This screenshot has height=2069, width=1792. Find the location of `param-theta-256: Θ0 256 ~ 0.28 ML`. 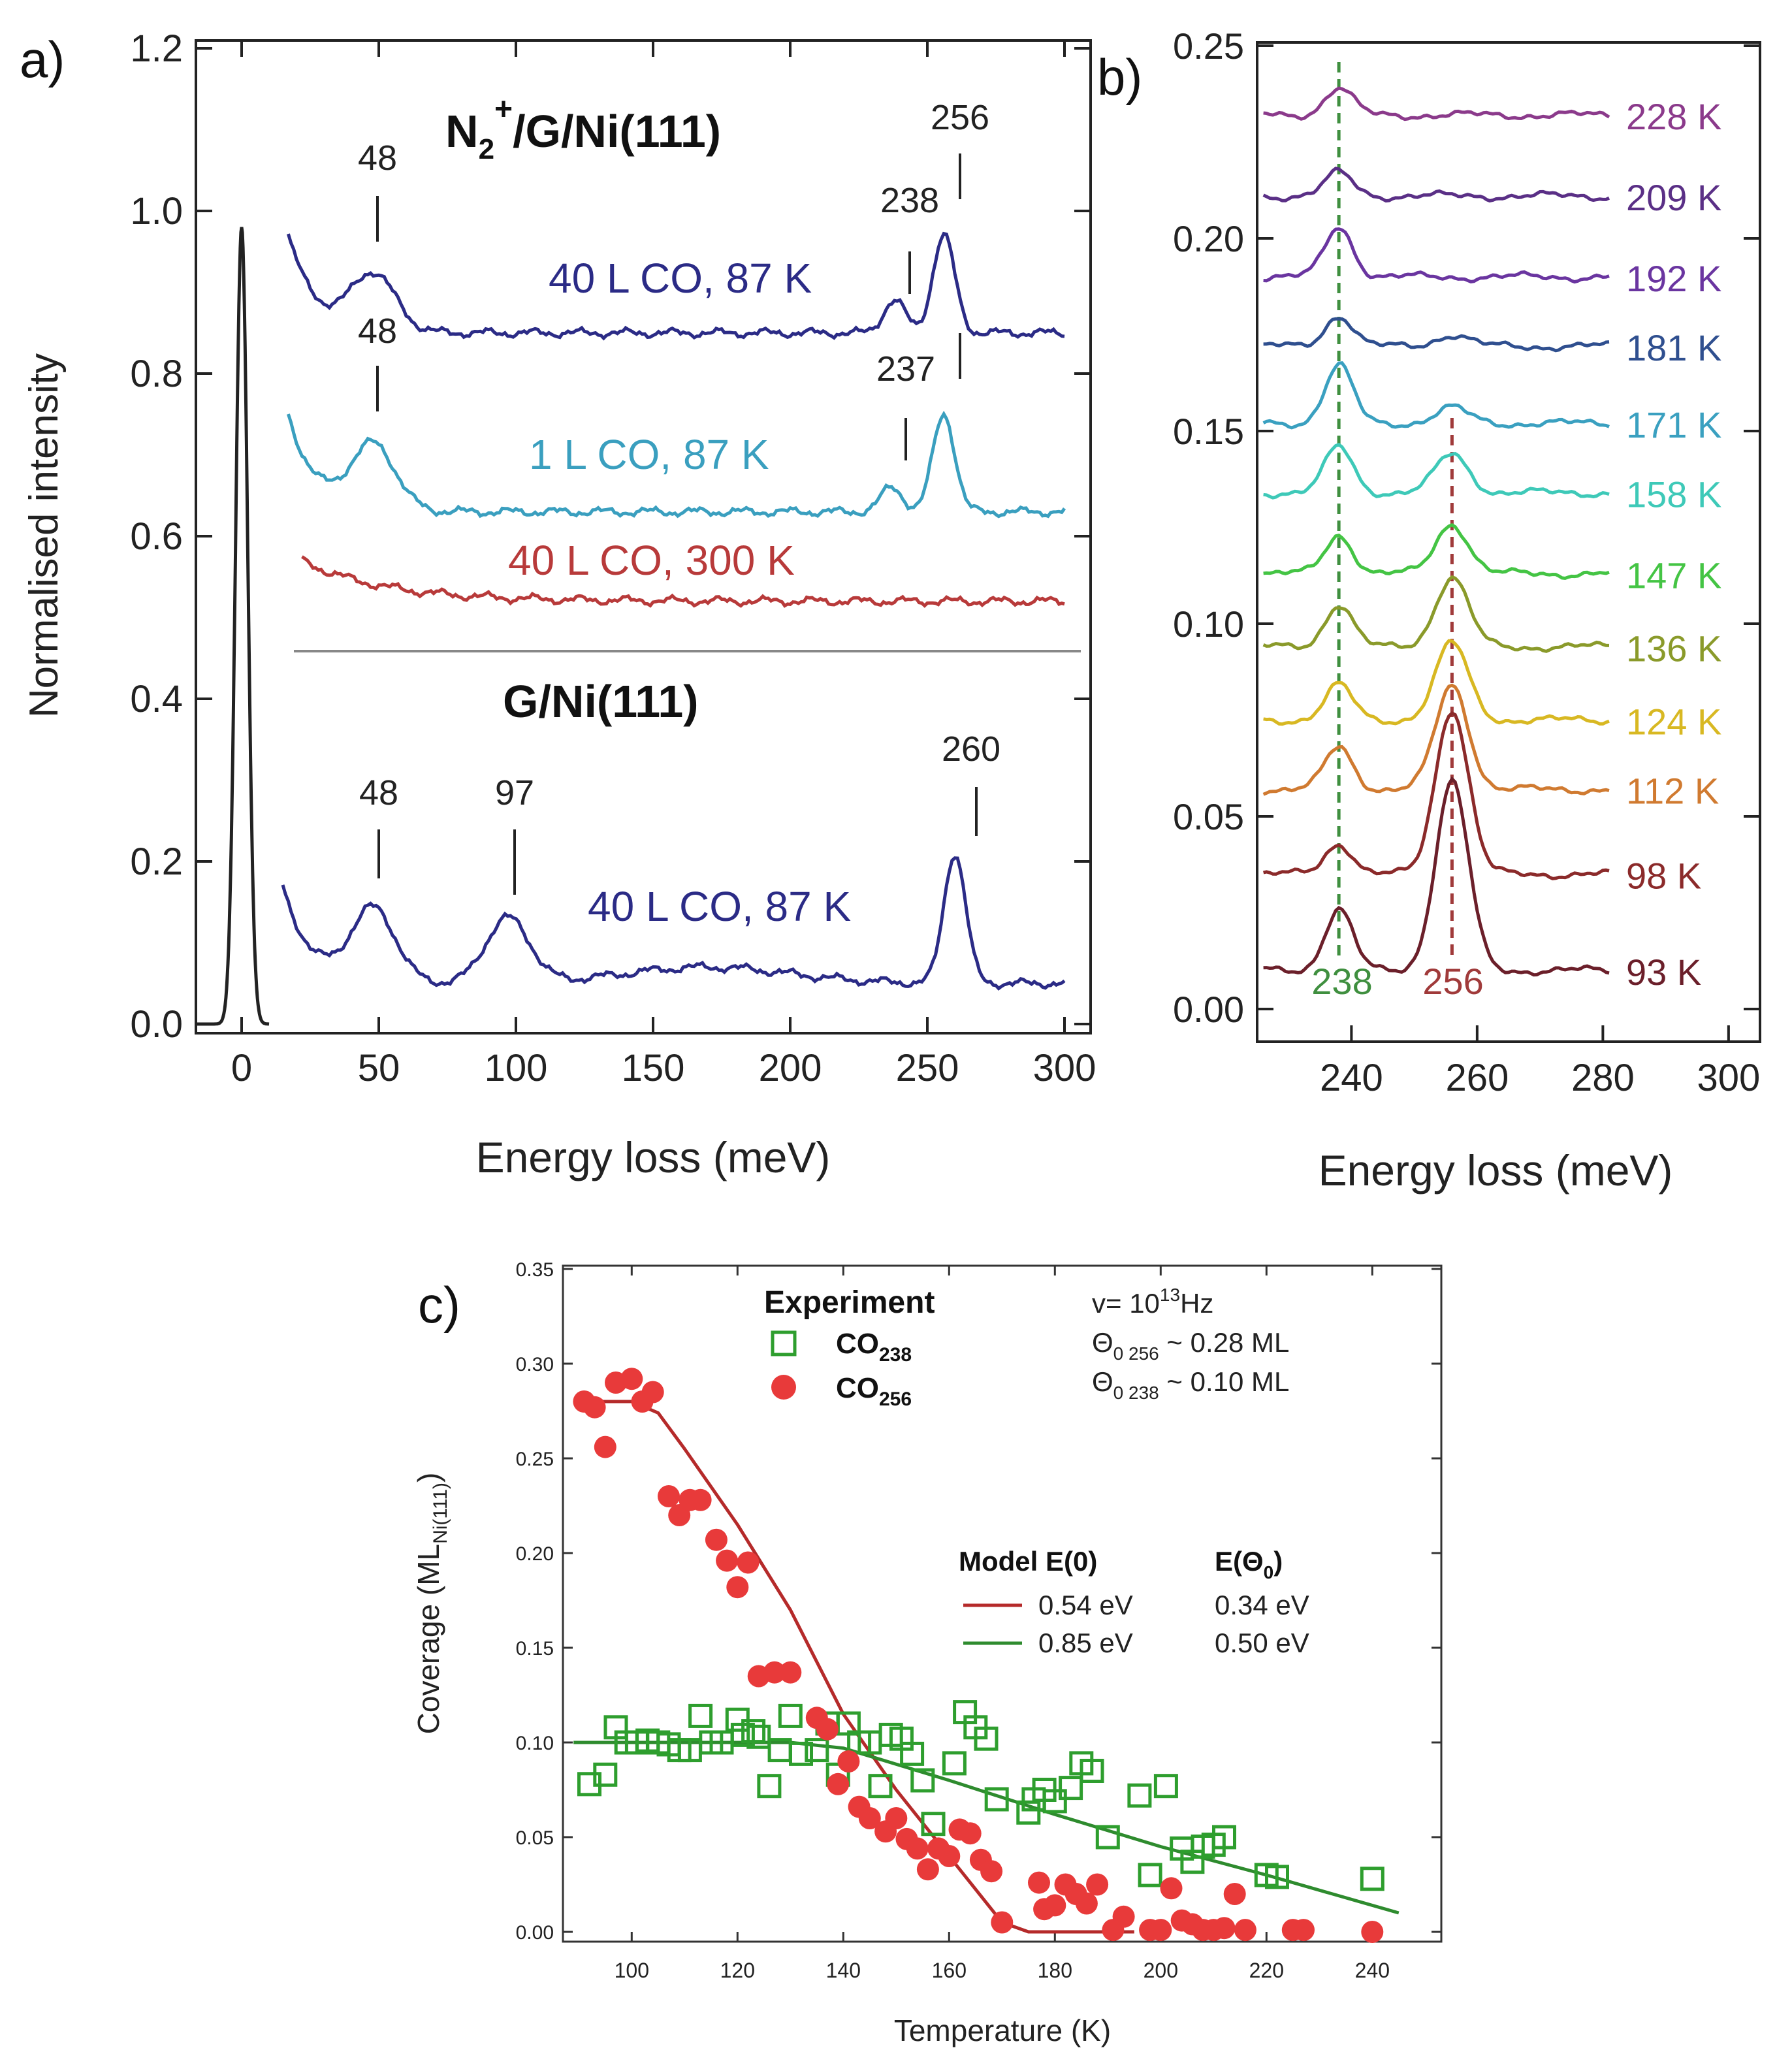

param-theta-256: Θ0 256 ~ 0.28 ML is located at coordinates (1190, 1345).